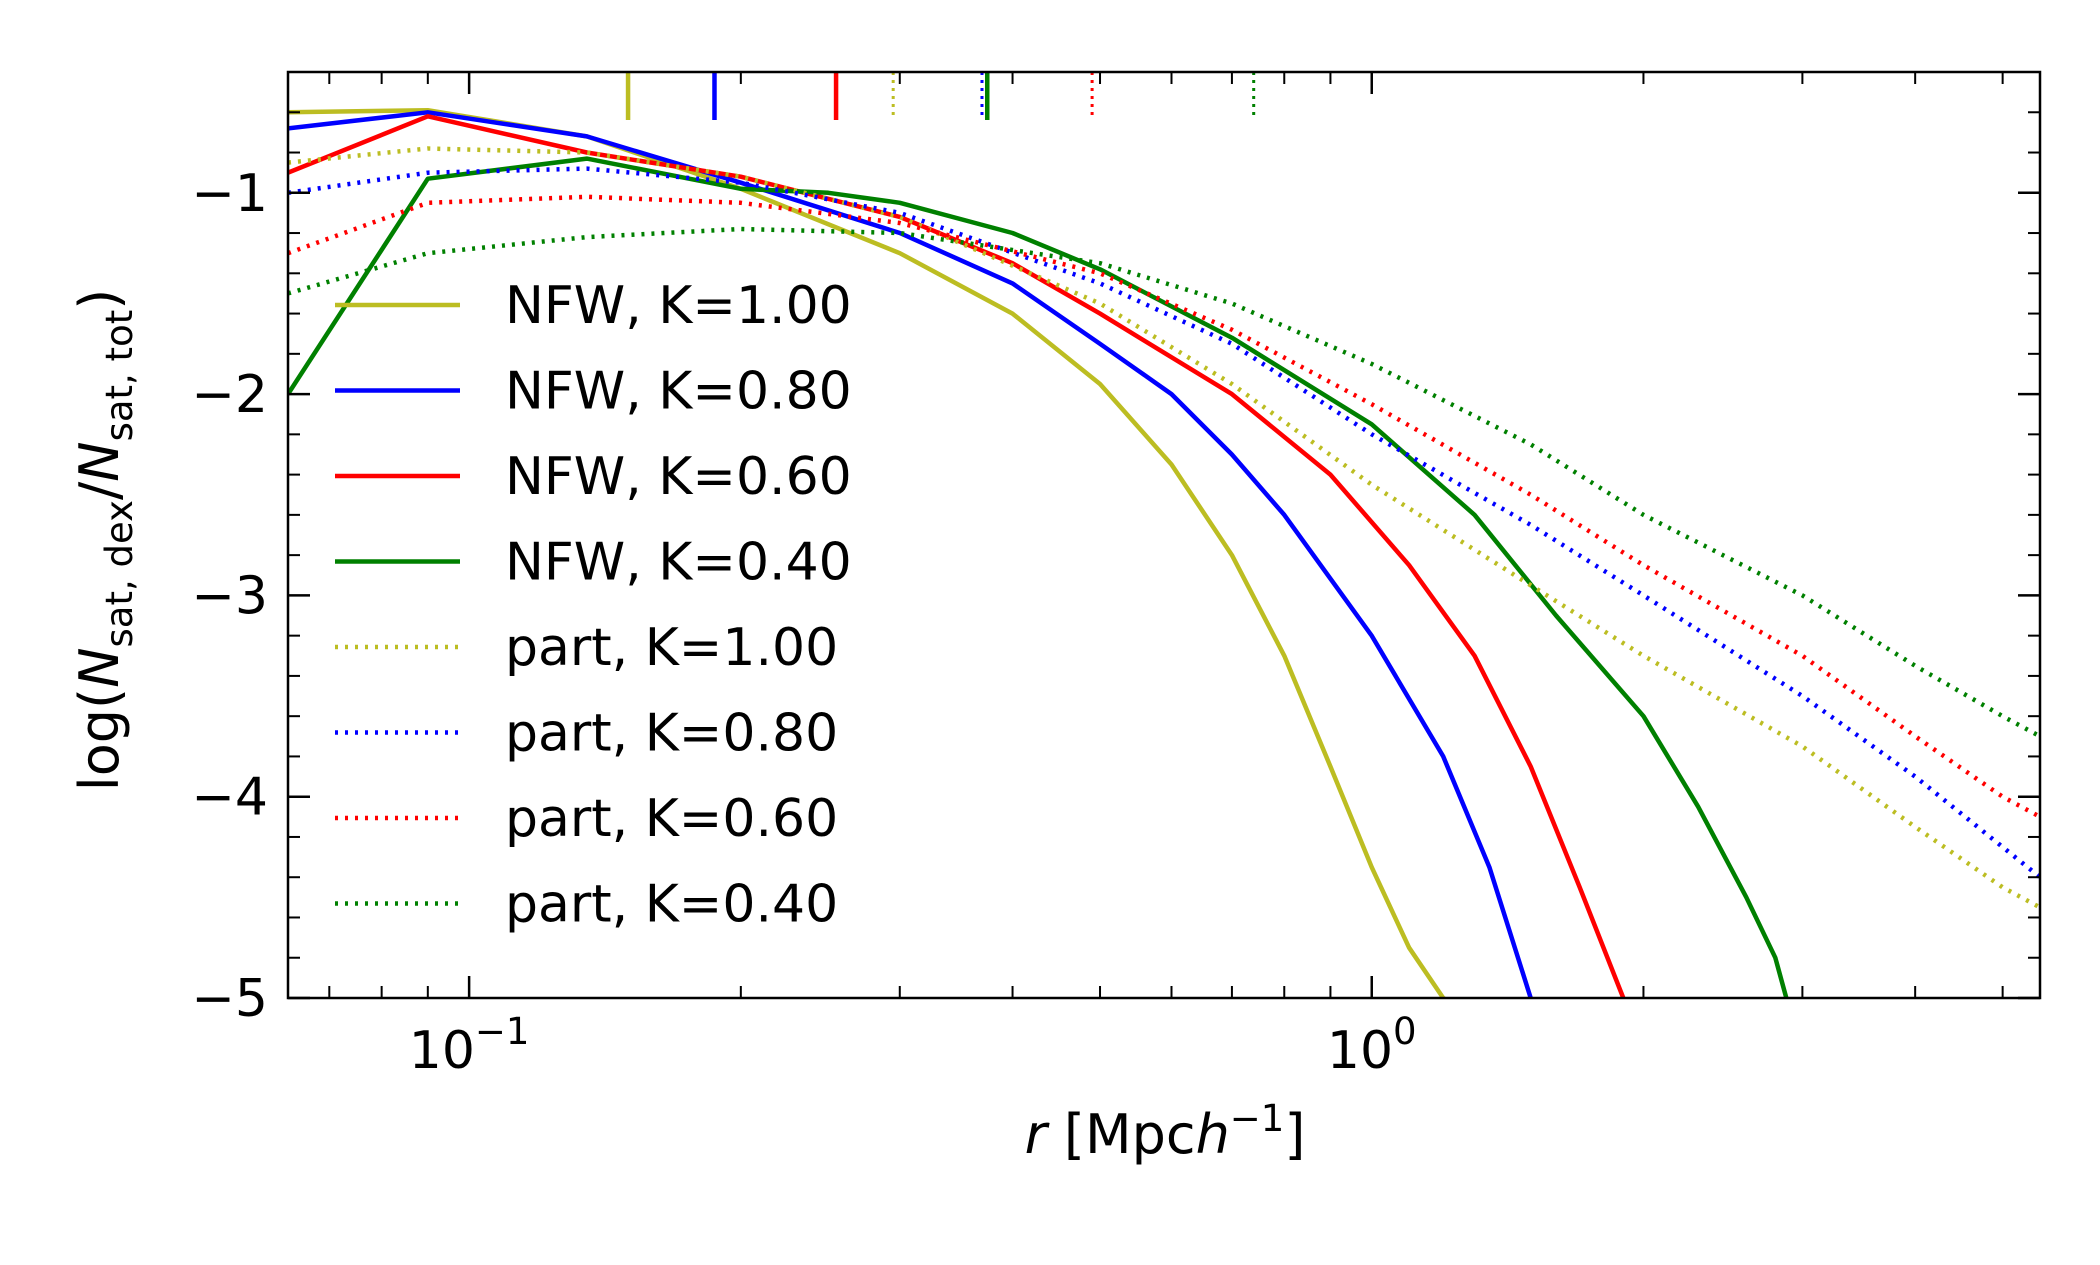 Image resolution: width=2100 pixels, height=1265 pixels. What do you see at coordinates (940, 96) in the screenshot?
I see `top-marker-layer` at bounding box center [940, 96].